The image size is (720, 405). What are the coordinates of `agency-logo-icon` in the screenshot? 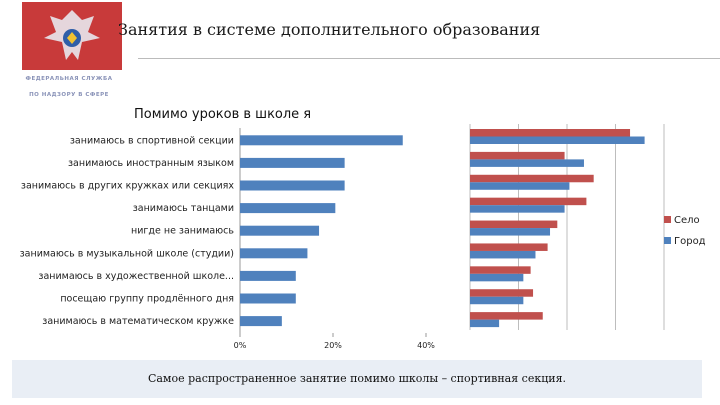 It's located at (72, 36).